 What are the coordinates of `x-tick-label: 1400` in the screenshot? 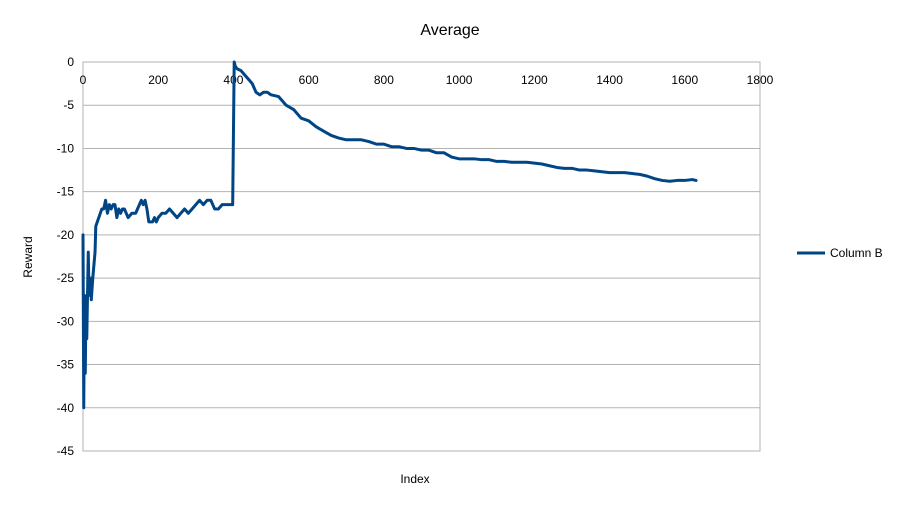 It's located at (609, 80).